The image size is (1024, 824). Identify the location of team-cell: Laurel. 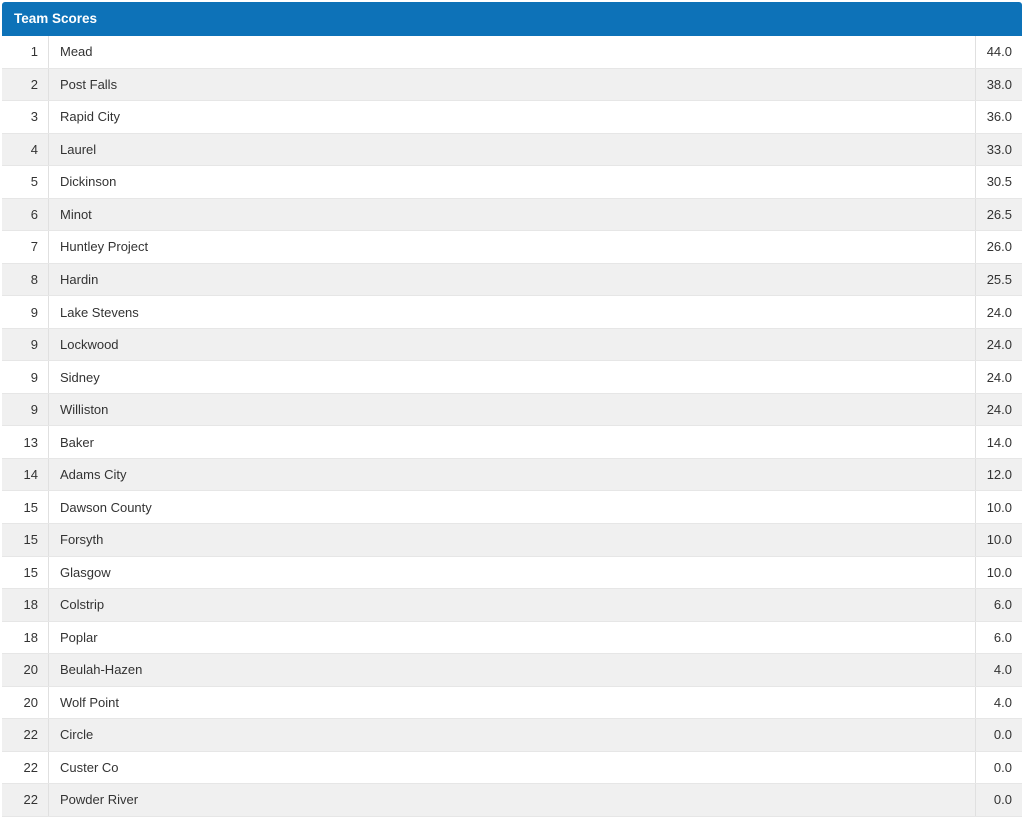
(78, 149).